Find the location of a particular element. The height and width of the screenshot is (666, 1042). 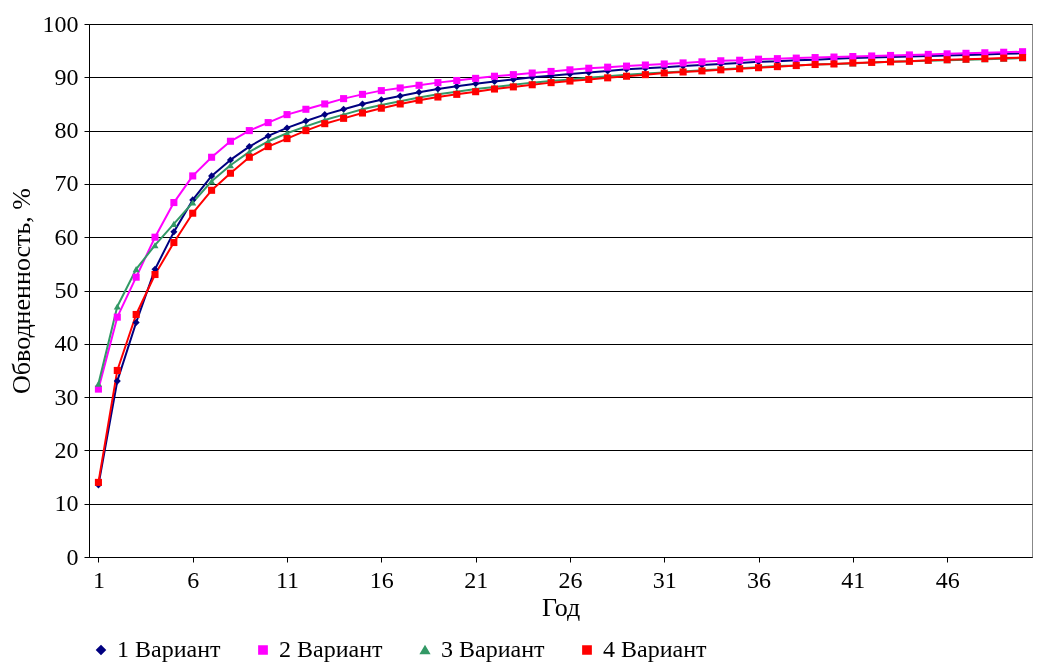

legend-label: 3 Вариант is located at coordinates (493, 649).